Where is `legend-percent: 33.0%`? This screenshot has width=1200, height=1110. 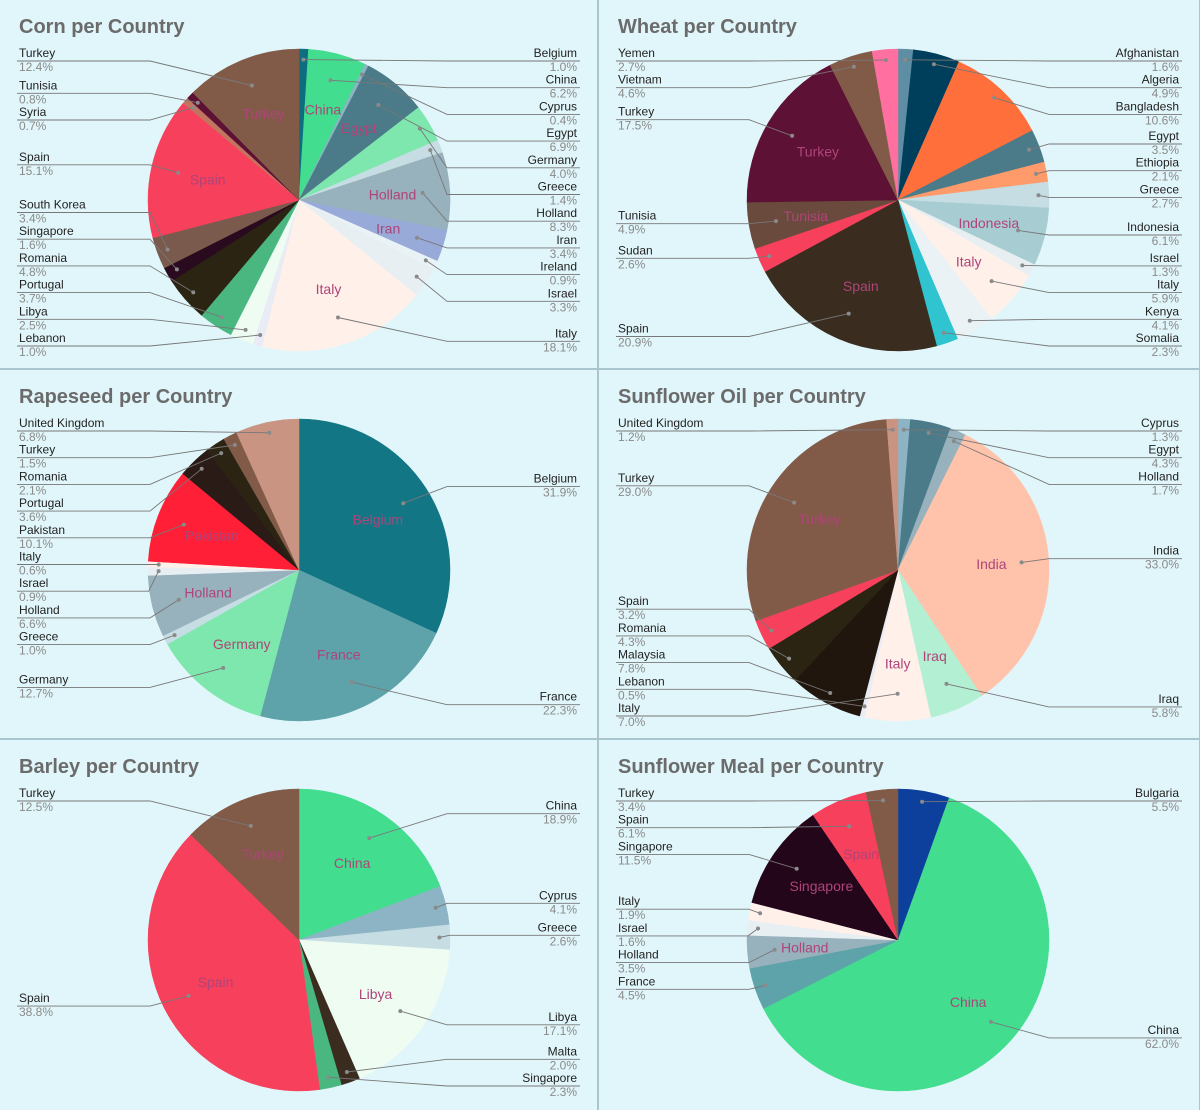
legend-percent: 33.0% is located at coordinates (1162, 565).